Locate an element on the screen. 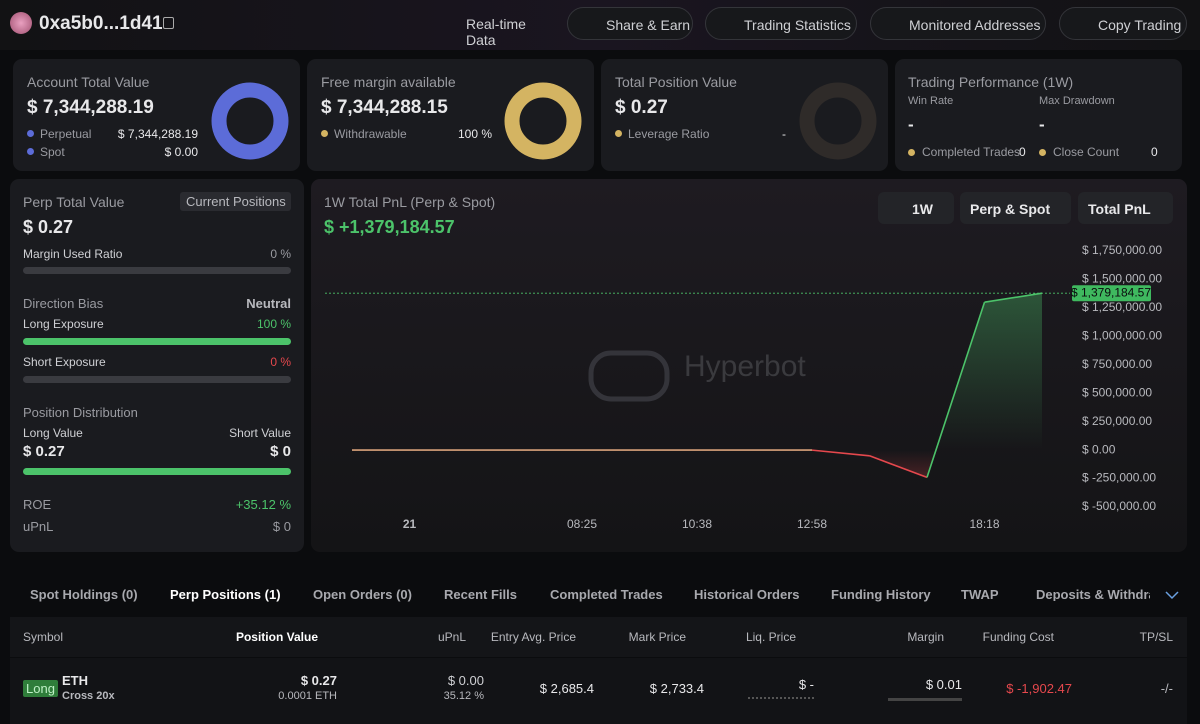 The width and height of the screenshot is (1200, 724). row-value: $ 0.00 is located at coordinates (181, 152).